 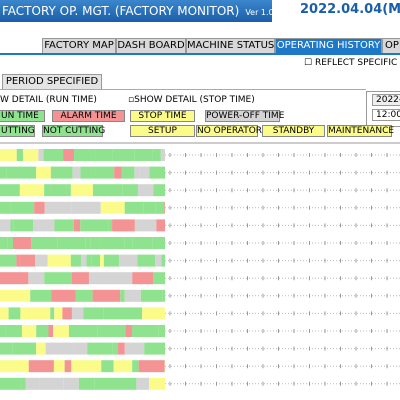 I want to click on title: FACTORY OP. MGT. (FACTORY MONITOR), so click(x=121, y=11).